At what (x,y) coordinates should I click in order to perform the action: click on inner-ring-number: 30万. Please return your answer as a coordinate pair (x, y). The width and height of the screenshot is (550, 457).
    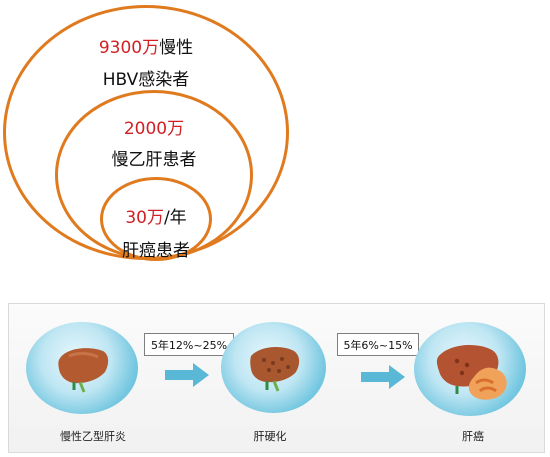
    Looking at the image, I should click on (144, 218).